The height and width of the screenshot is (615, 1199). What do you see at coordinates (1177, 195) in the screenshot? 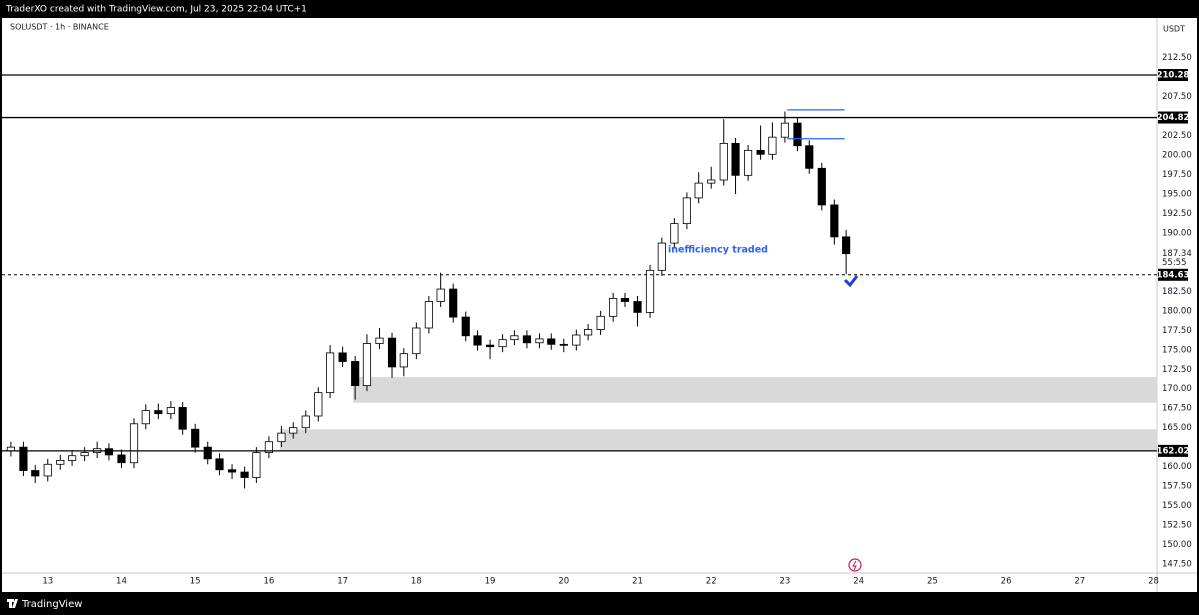
I see `y-tick-label: 195.00` at bounding box center [1177, 195].